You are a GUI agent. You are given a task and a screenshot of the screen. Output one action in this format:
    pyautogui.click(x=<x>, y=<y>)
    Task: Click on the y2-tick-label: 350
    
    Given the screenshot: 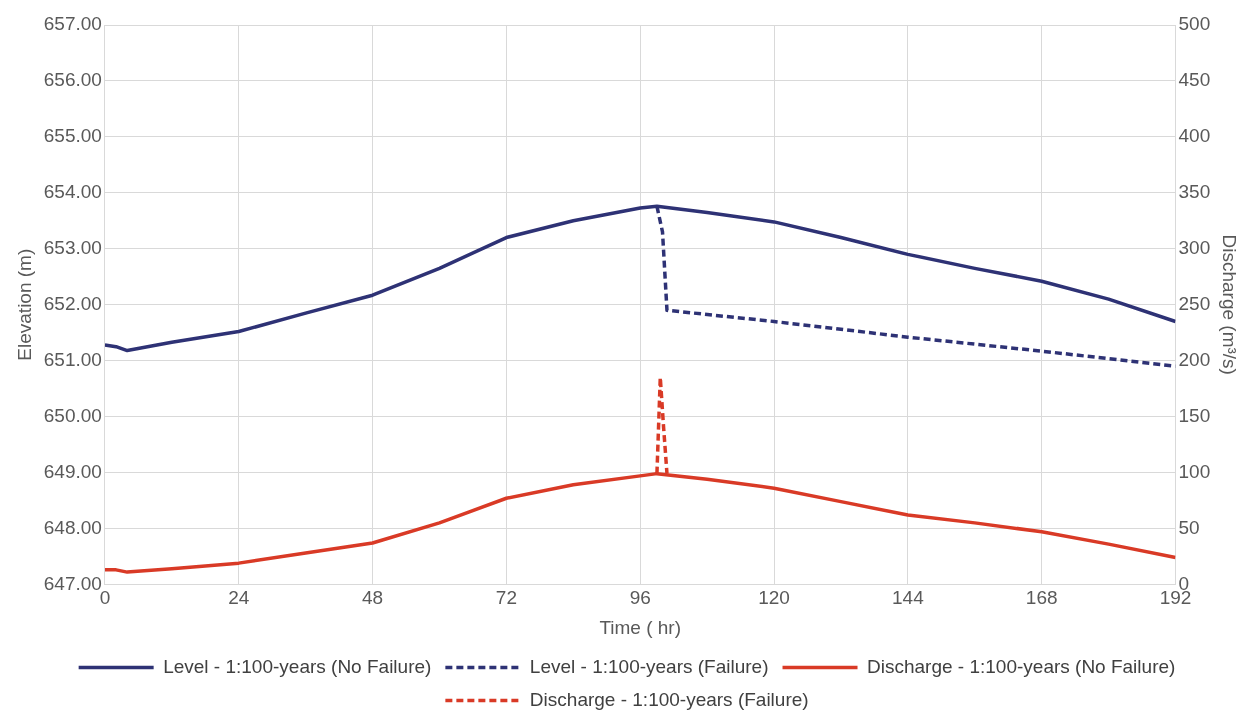 What is the action you would take?
    pyautogui.click(x=1194, y=192)
    